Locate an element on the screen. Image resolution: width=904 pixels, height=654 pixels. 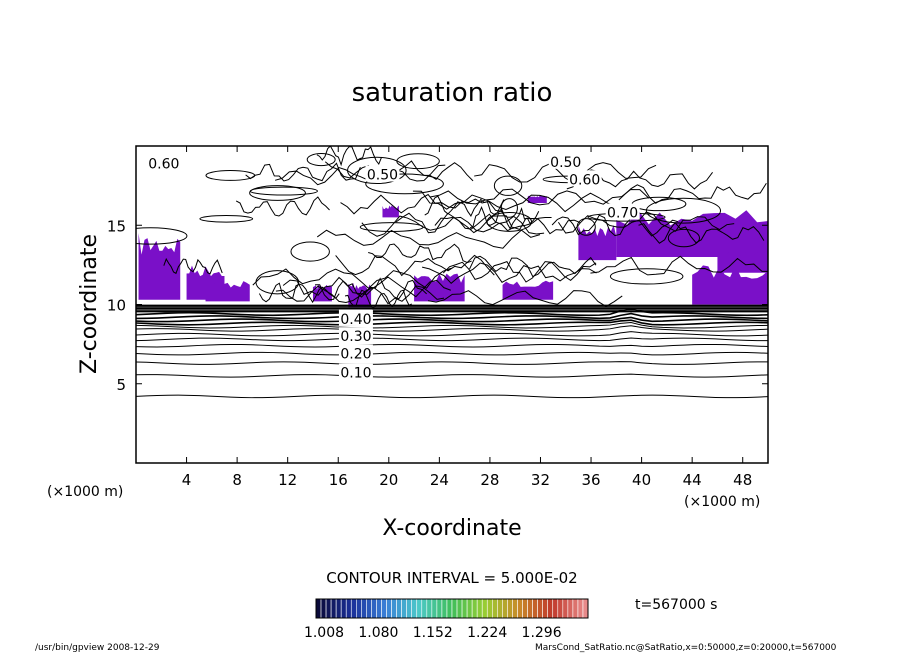
colorbar-frame is located at coordinates (452, 608).